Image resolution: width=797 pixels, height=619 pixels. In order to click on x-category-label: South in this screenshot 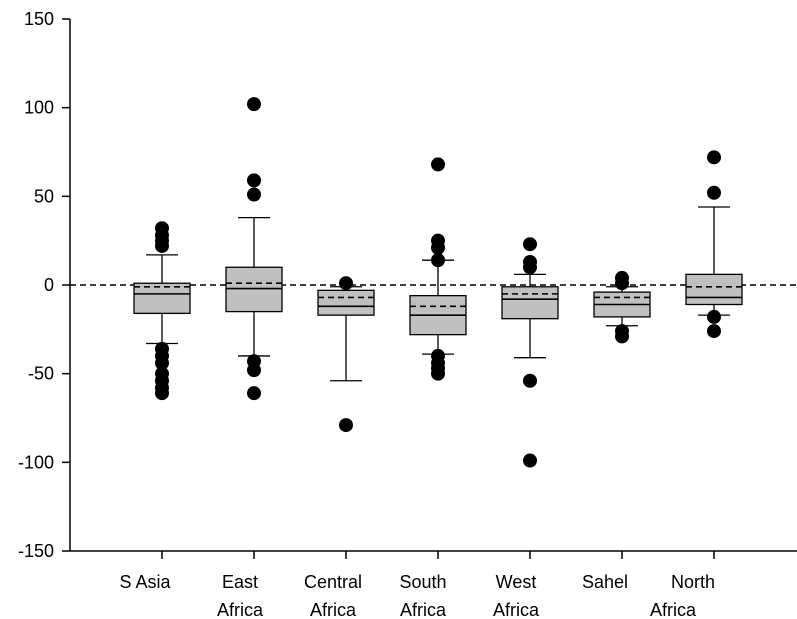, I will do `click(422, 582)`.